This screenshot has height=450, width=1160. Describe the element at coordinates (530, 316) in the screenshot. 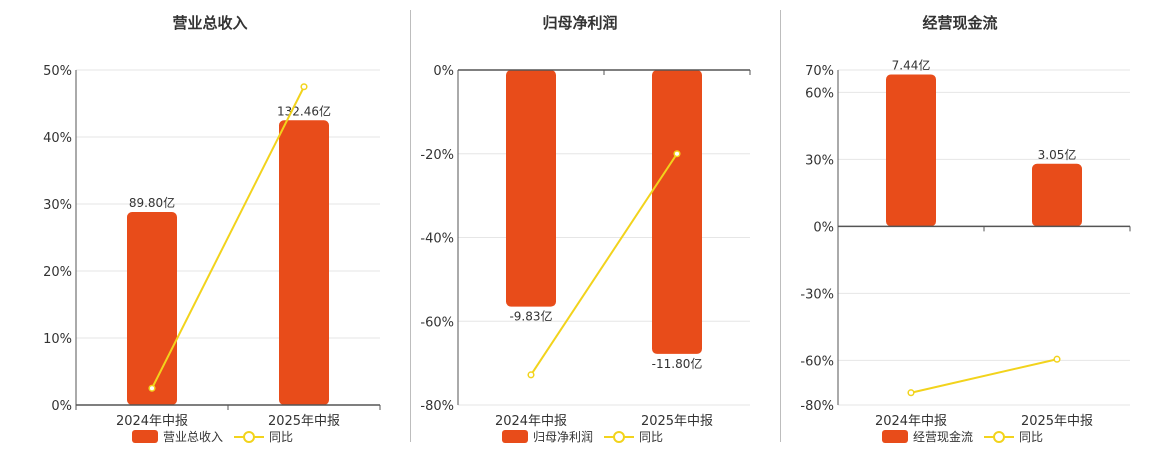

I see `bar-value-label: -9.83亿` at that location.